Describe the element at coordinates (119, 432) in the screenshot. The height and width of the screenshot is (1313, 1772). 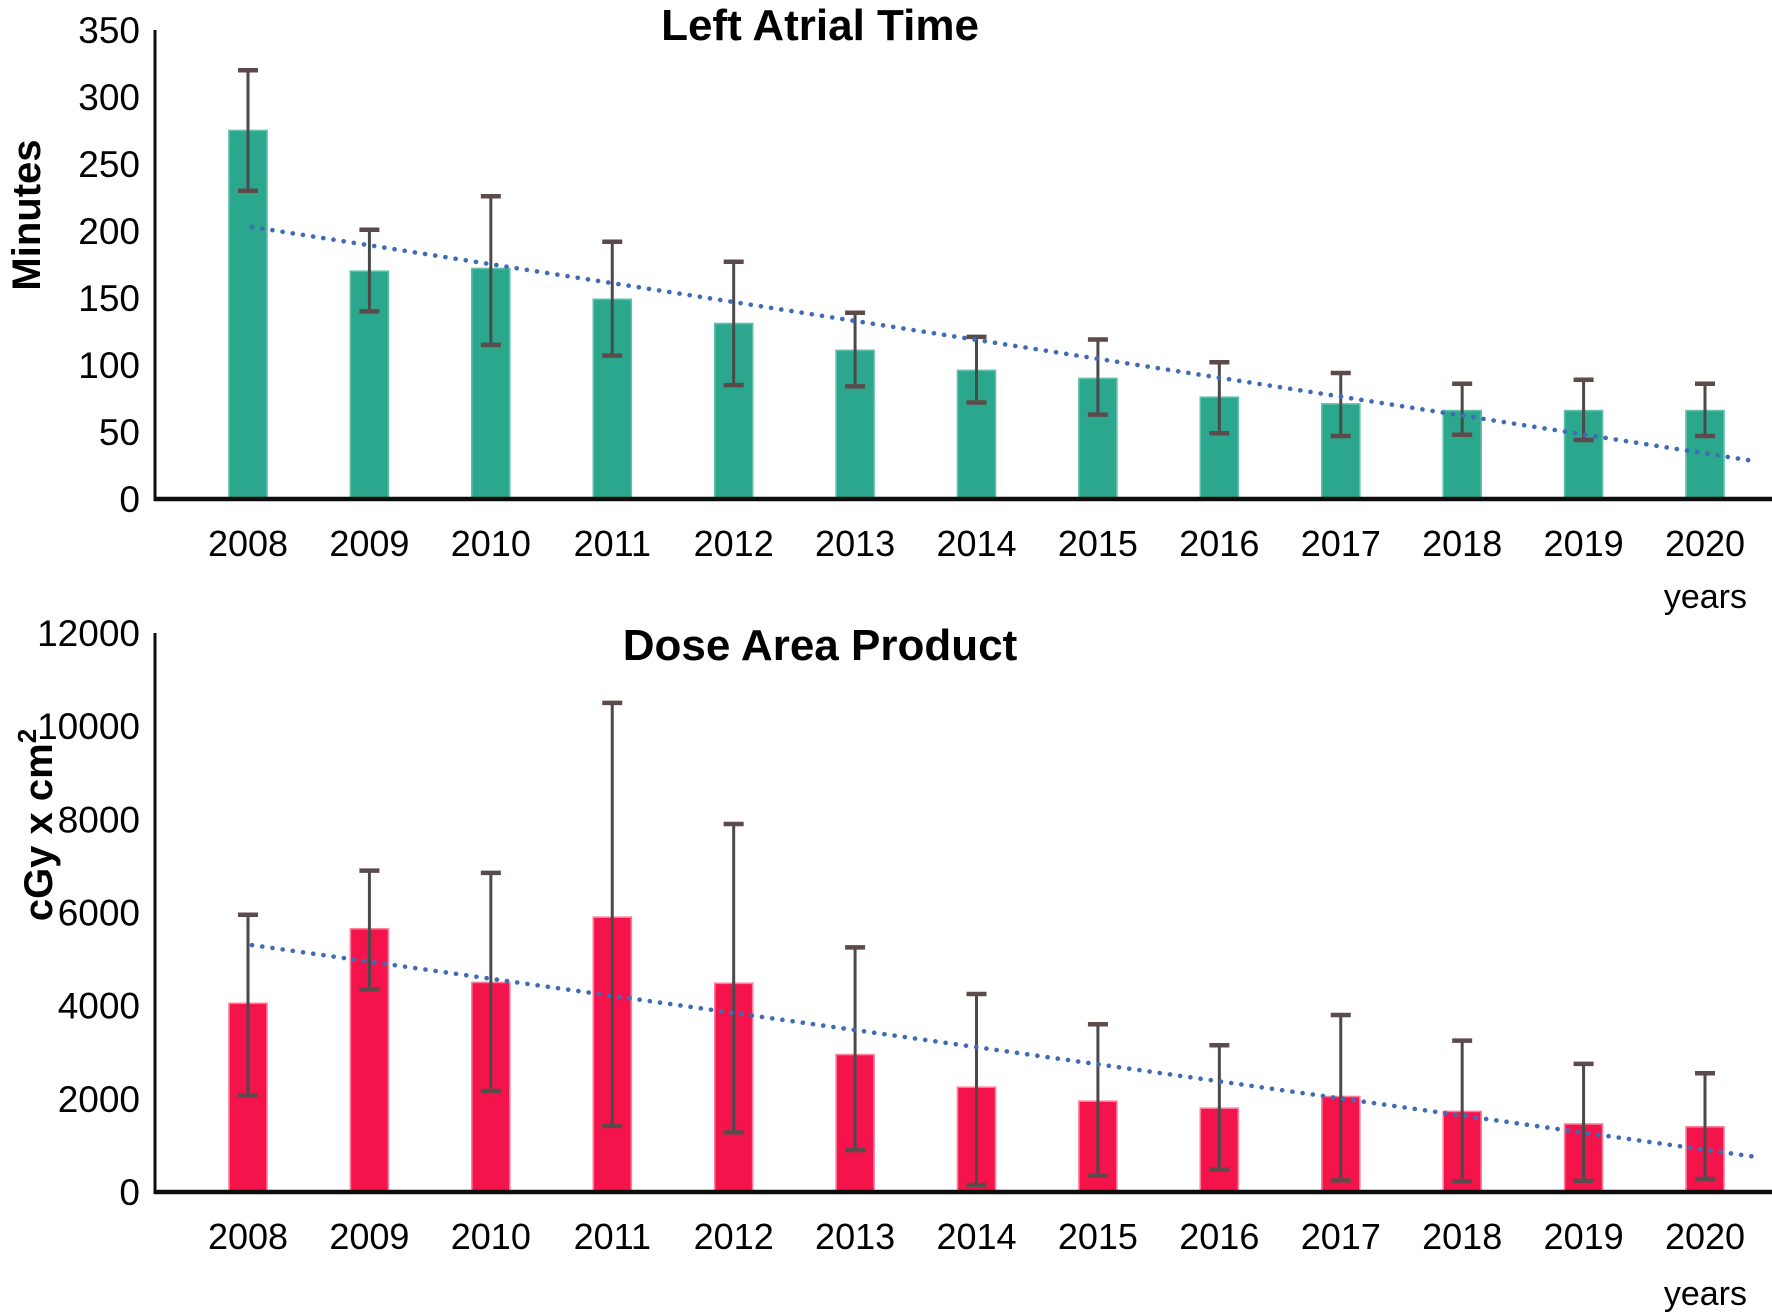
I see `y-tick-label: 50` at that location.